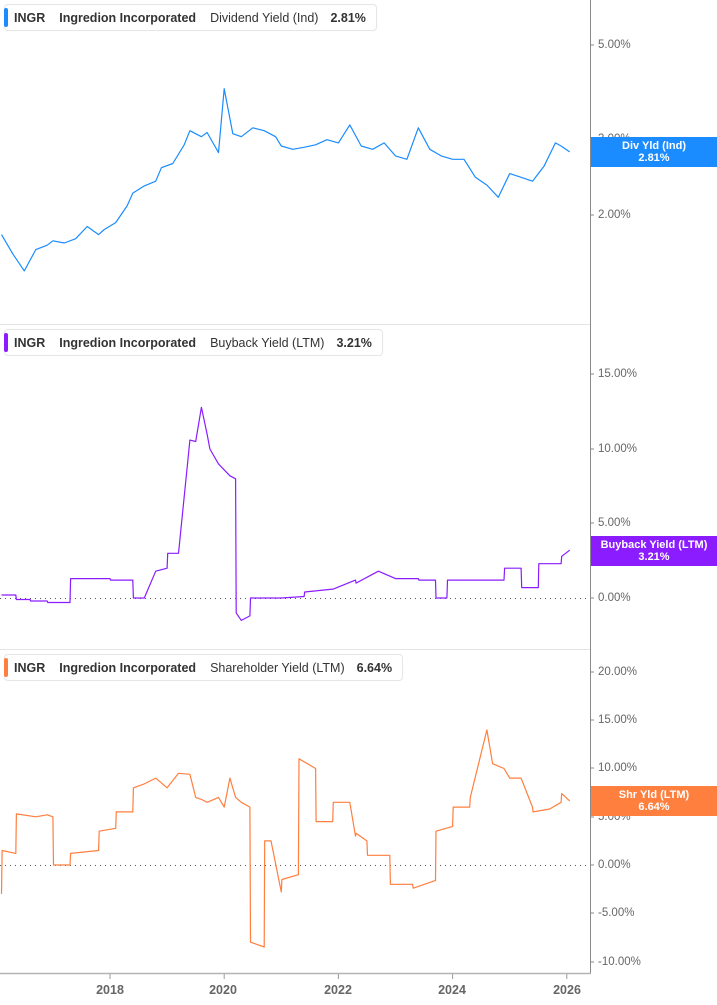 This screenshot has width=717, height=1005. I want to click on y-tick-label: -5.00%, so click(616, 913).